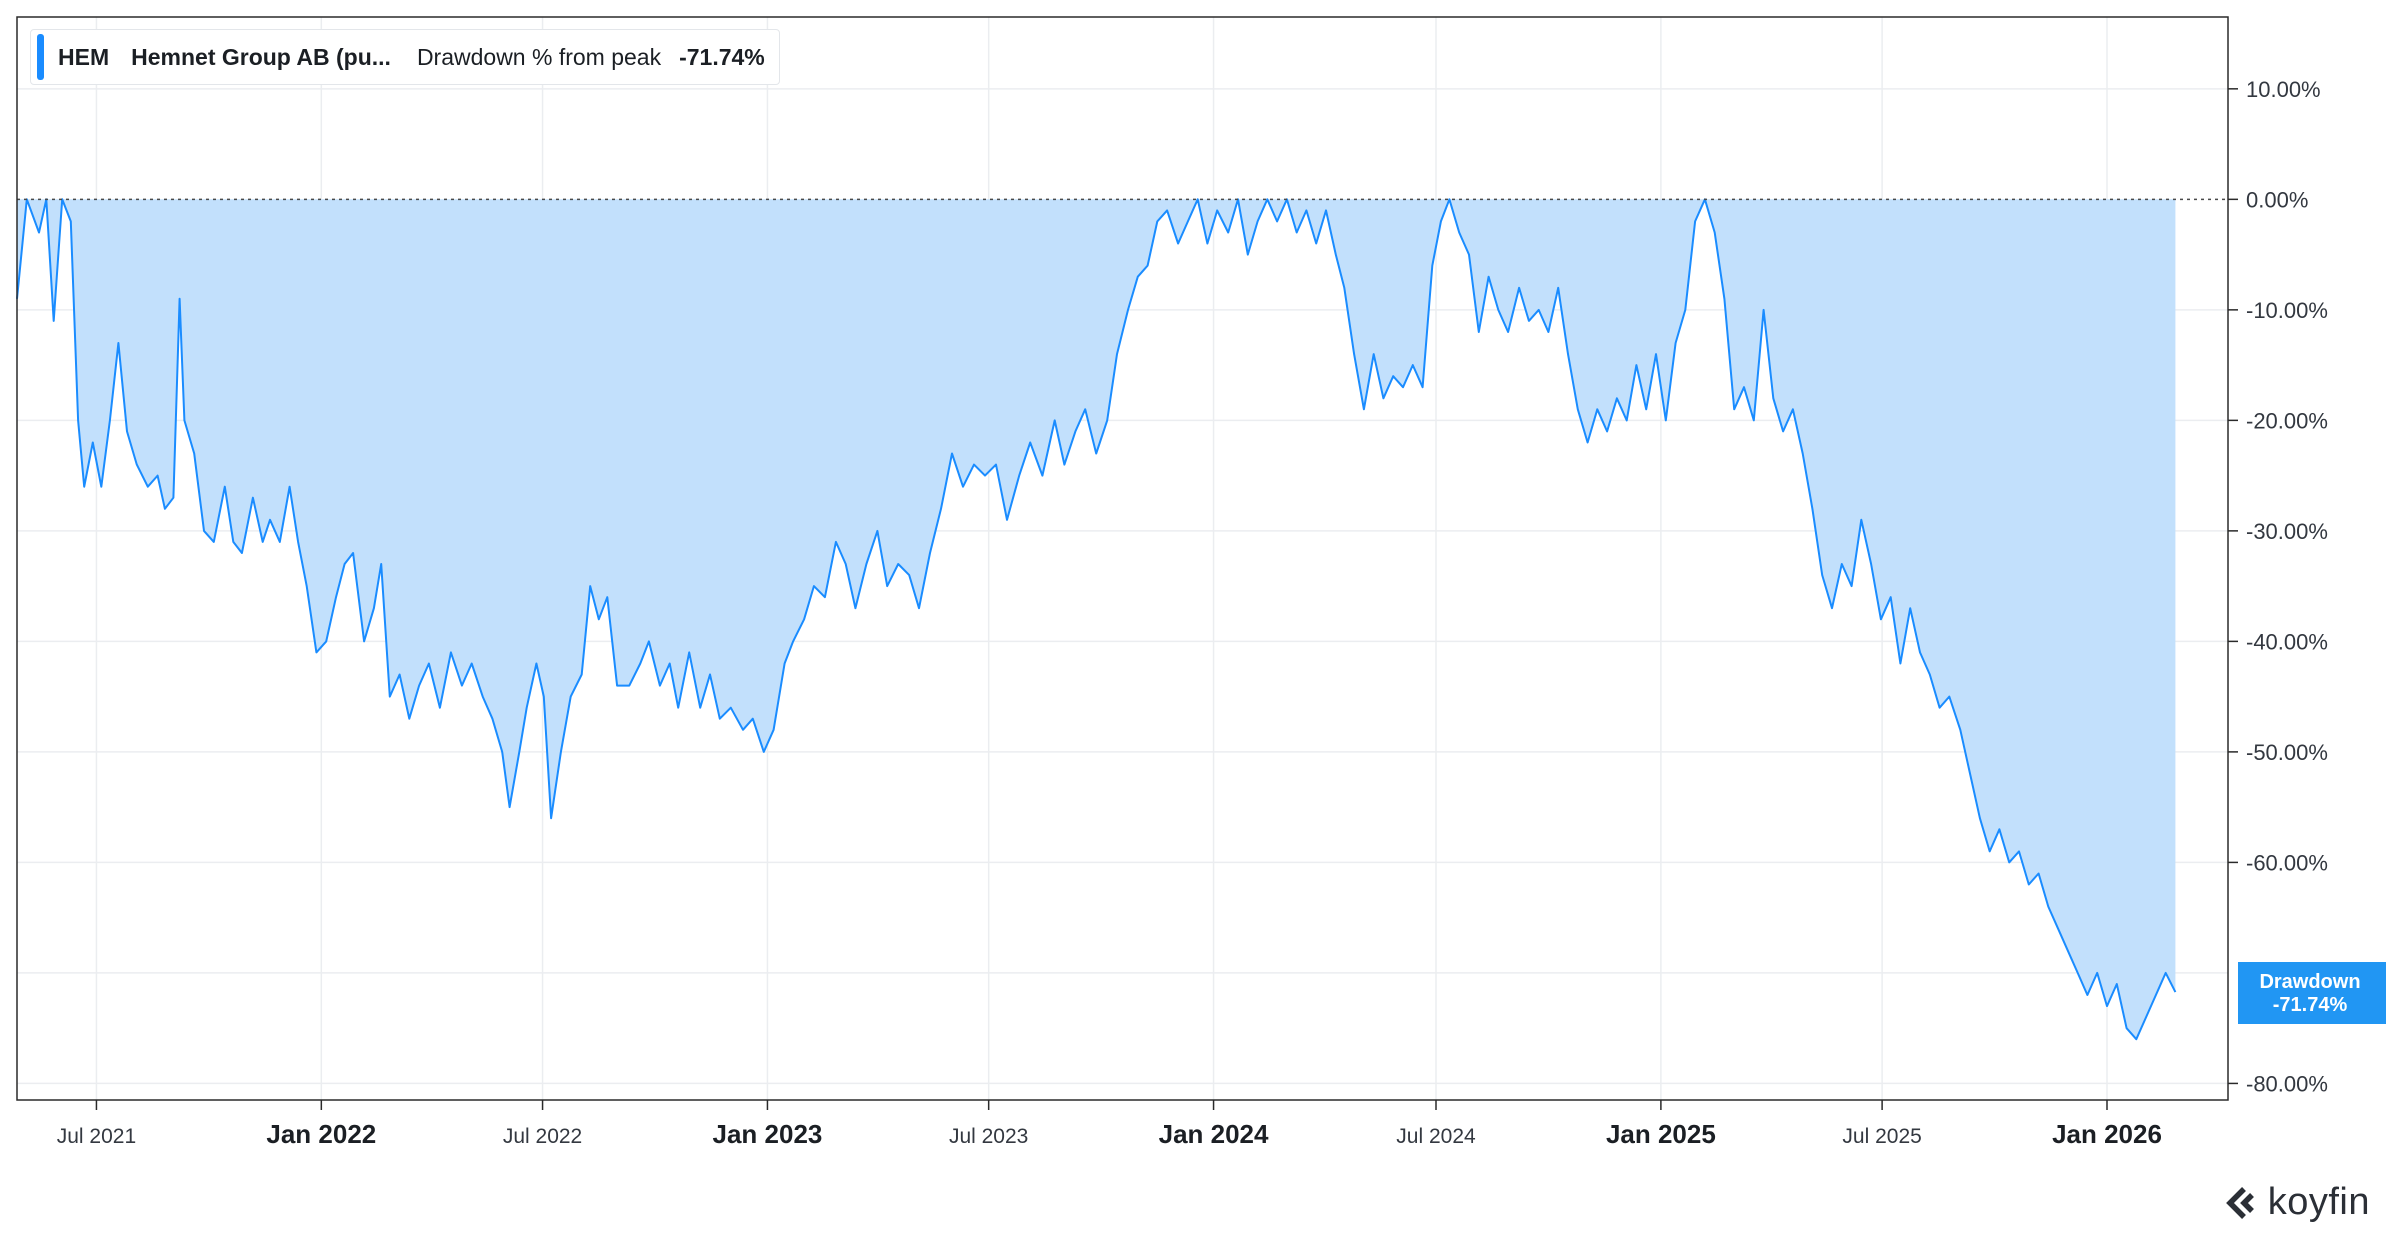 The height and width of the screenshot is (1245, 2400). What do you see at coordinates (40, 57) in the screenshot?
I see `series-color-marker` at bounding box center [40, 57].